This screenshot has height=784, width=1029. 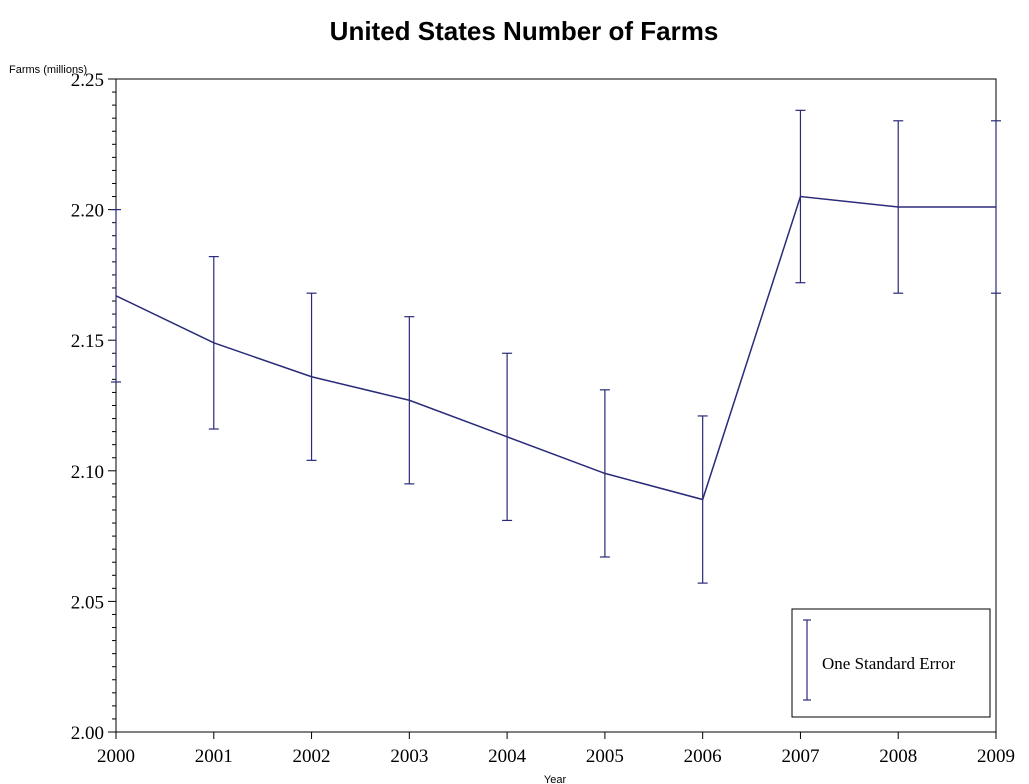 I want to click on x-tick-label: 2008, so click(x=898, y=756).